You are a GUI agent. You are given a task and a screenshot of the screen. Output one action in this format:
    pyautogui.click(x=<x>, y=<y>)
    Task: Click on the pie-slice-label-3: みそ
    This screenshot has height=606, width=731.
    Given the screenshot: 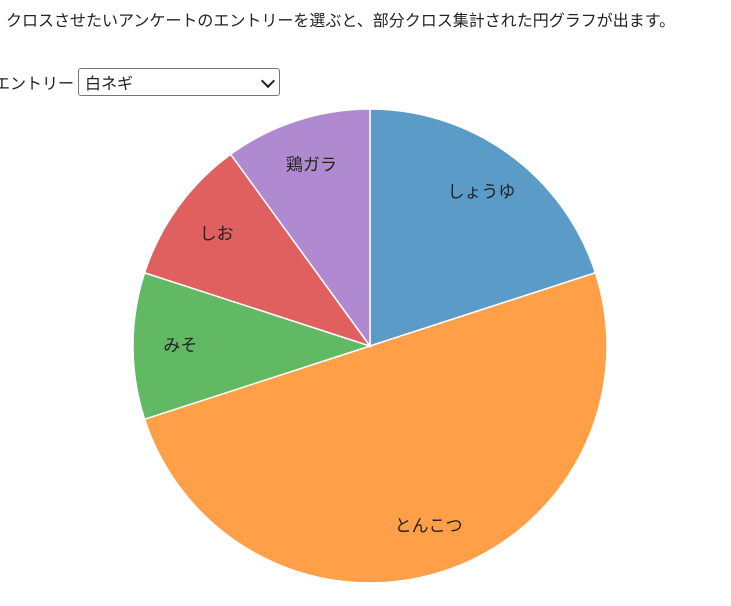 What is the action you would take?
    pyautogui.click(x=180, y=346)
    